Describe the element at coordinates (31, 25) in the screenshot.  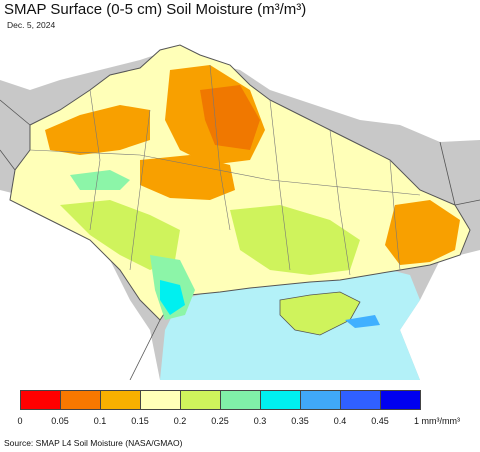
I see `map-date: Dec. 5, 2024` at that location.